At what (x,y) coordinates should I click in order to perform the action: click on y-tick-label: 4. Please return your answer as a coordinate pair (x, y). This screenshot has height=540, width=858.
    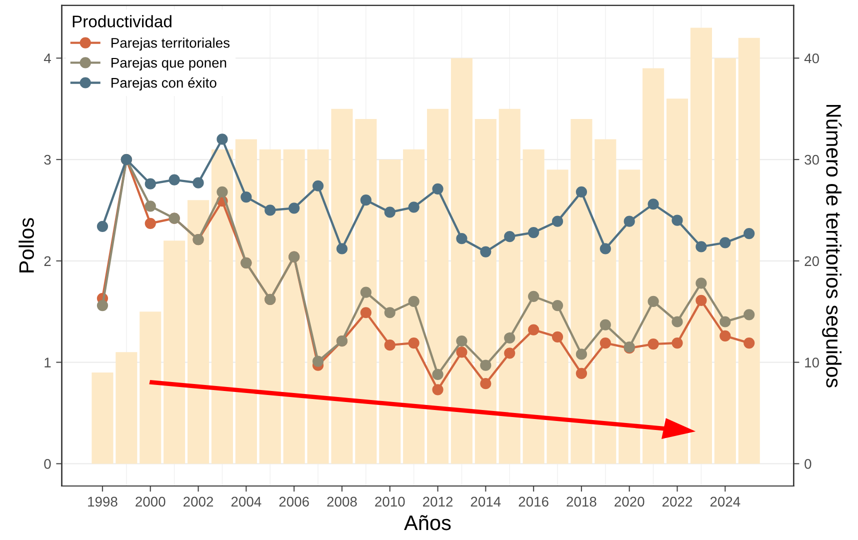
    Looking at the image, I should click on (47, 59).